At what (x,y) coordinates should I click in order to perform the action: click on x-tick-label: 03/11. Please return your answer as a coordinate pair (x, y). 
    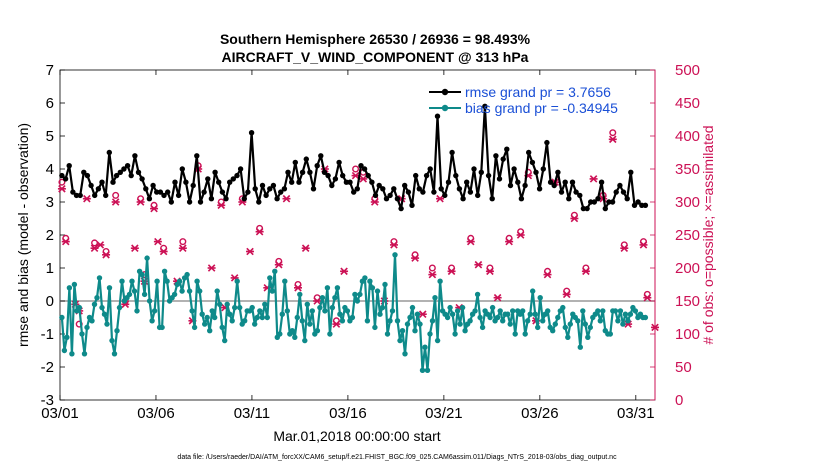
    Looking at the image, I should click on (252, 413).